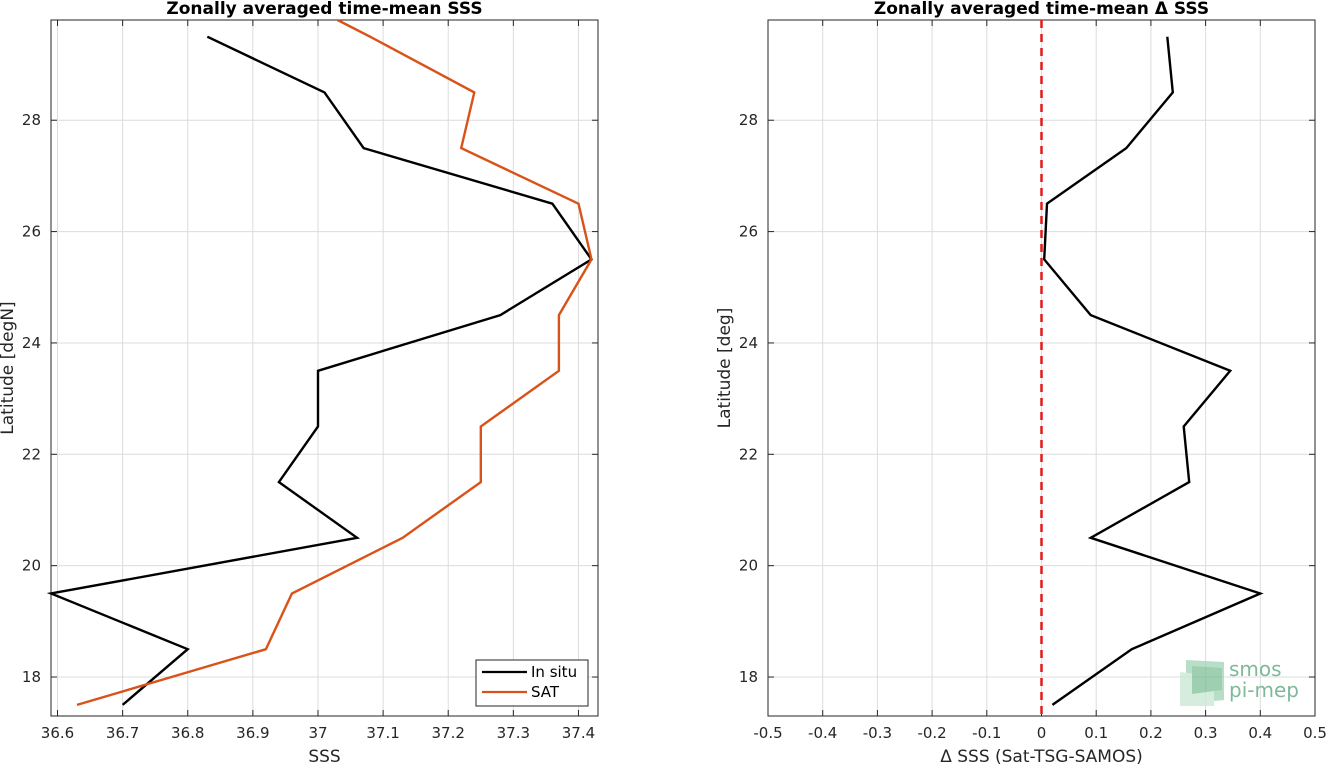 This screenshot has width=1327, height=765. What do you see at coordinates (324, 756) in the screenshot?
I see `left-x-axis-label: SSS` at bounding box center [324, 756].